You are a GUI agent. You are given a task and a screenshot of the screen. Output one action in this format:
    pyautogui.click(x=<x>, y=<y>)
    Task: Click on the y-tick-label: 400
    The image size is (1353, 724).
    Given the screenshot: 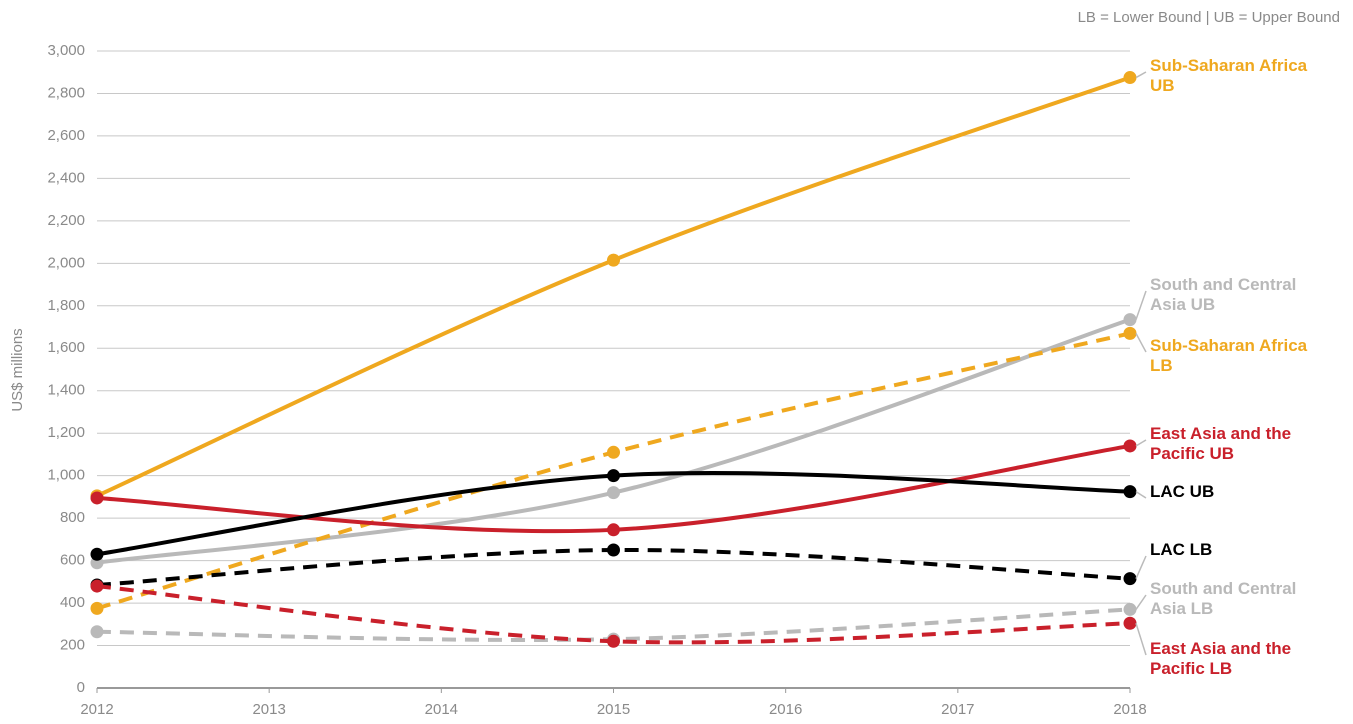 What is the action you would take?
    pyautogui.click(x=72, y=602)
    